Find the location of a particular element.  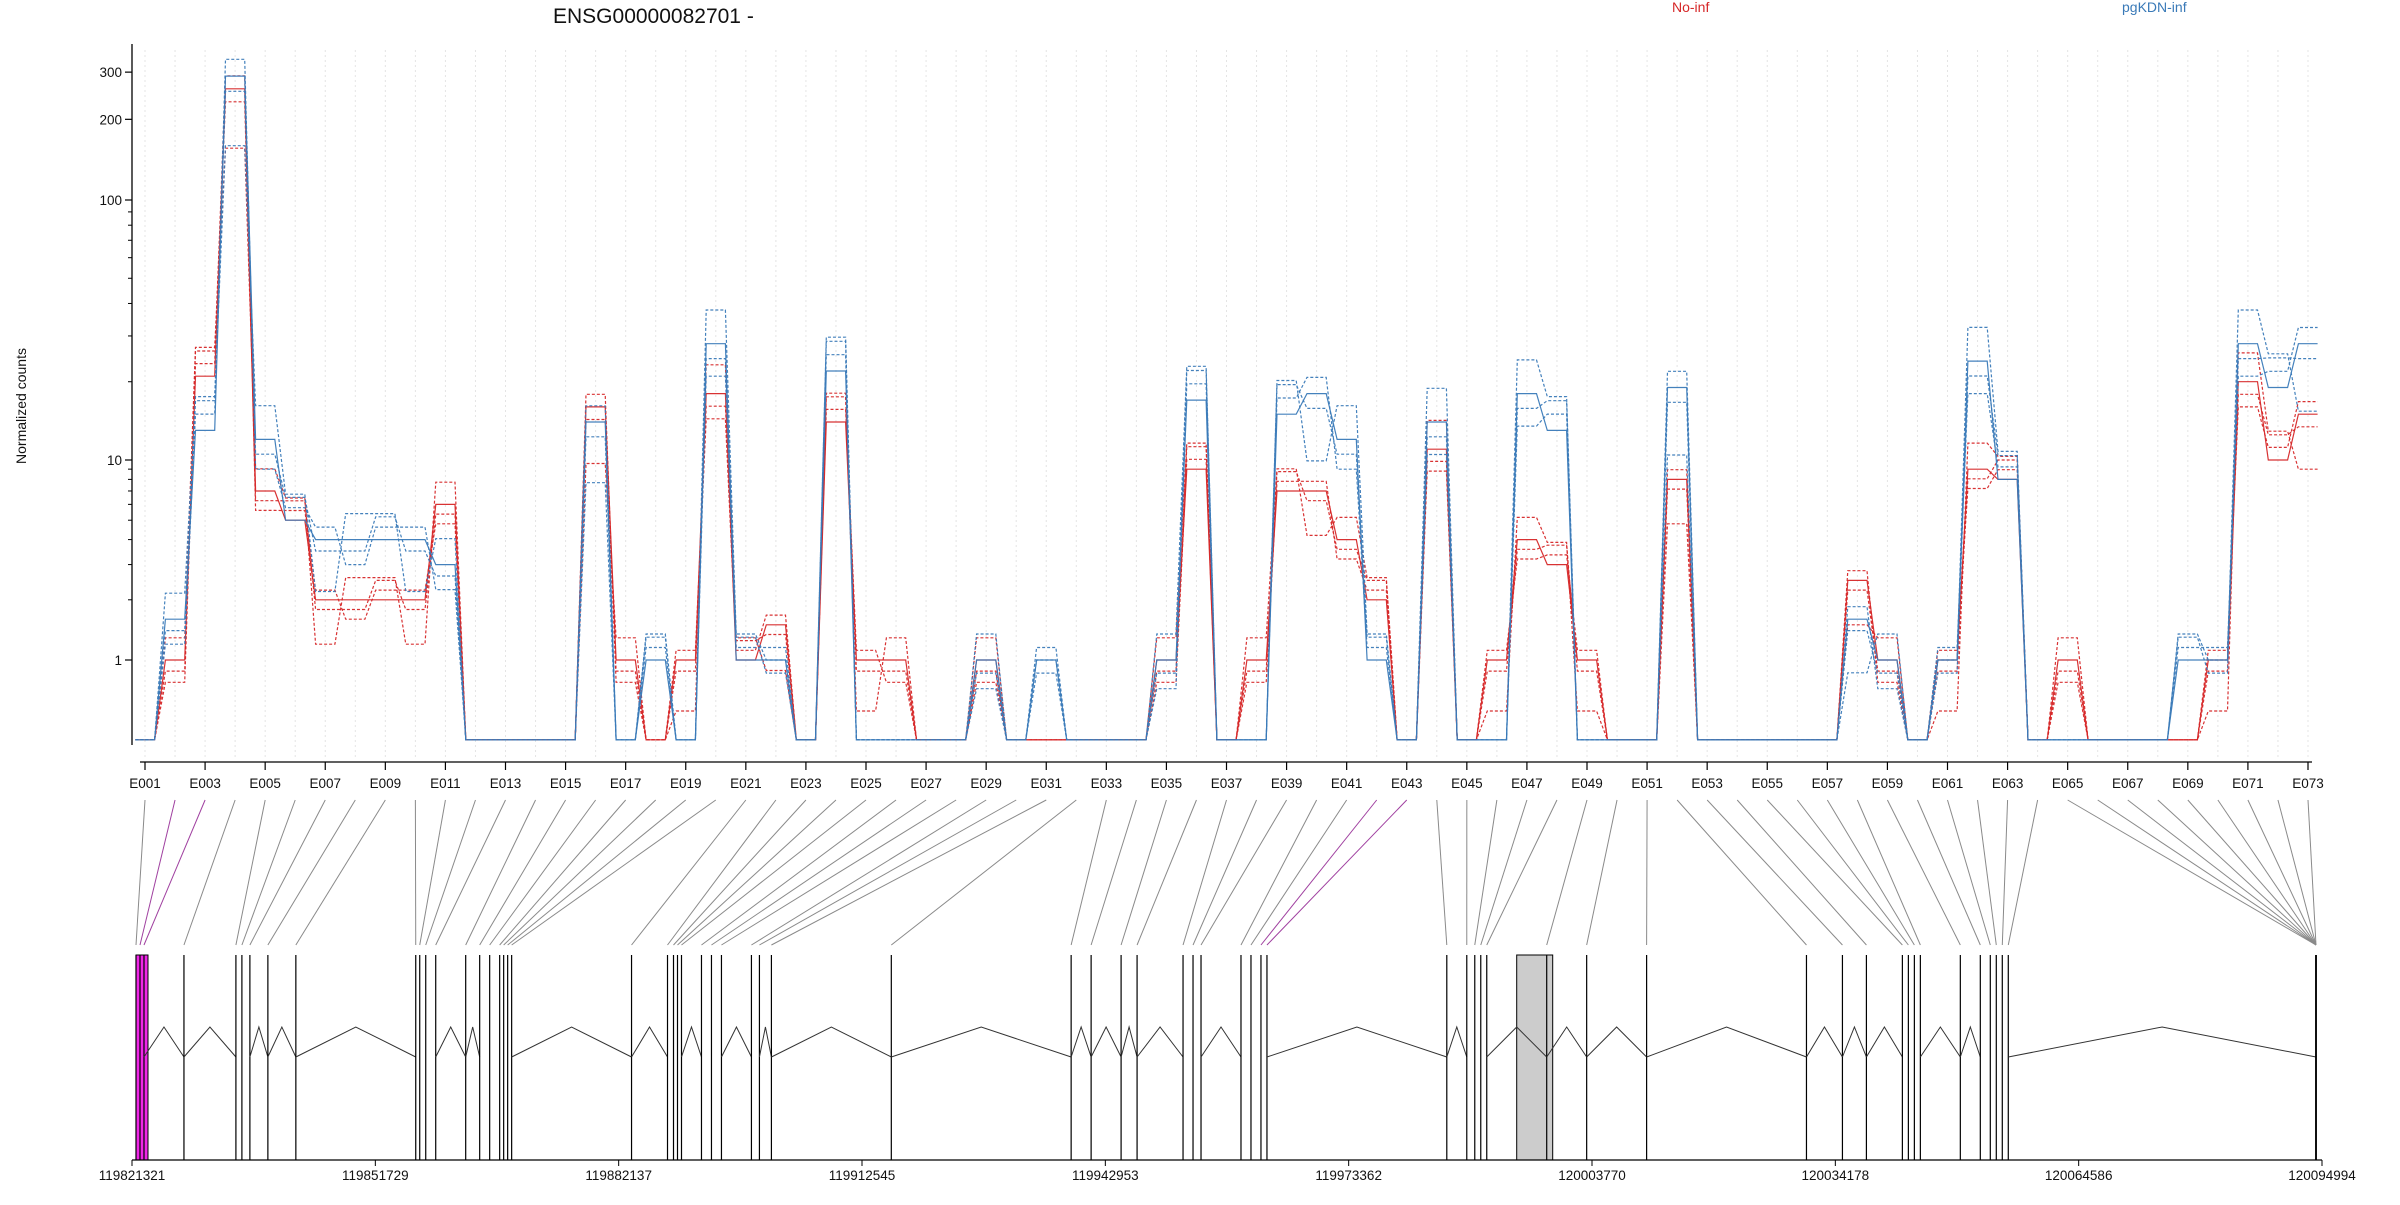

x-tick-label: E067 is located at coordinates (2128, 783).